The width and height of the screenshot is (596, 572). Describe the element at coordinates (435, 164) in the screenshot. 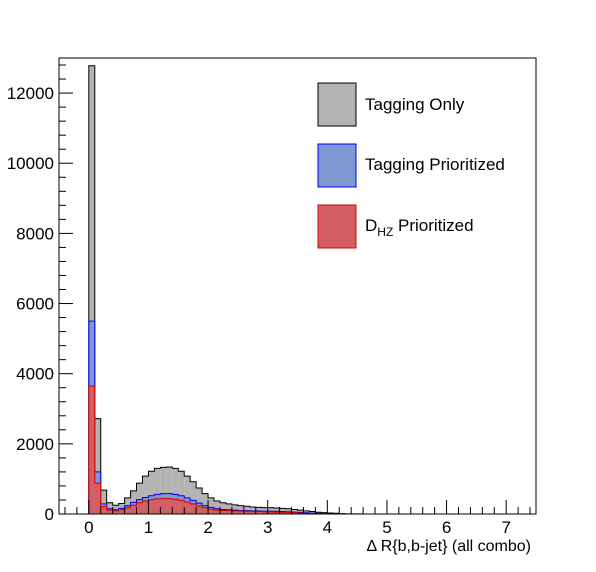

I see `legend-label-tagging-prioritized: Tagging Prioritized` at that location.